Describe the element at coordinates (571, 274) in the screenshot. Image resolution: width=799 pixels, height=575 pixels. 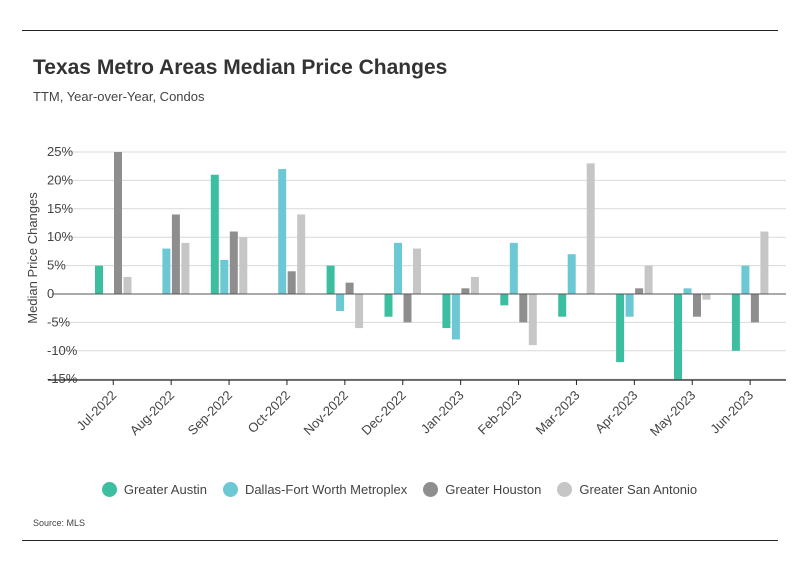
I see `bar-dallas-fort-worth-metroplex-mar-2023` at that location.